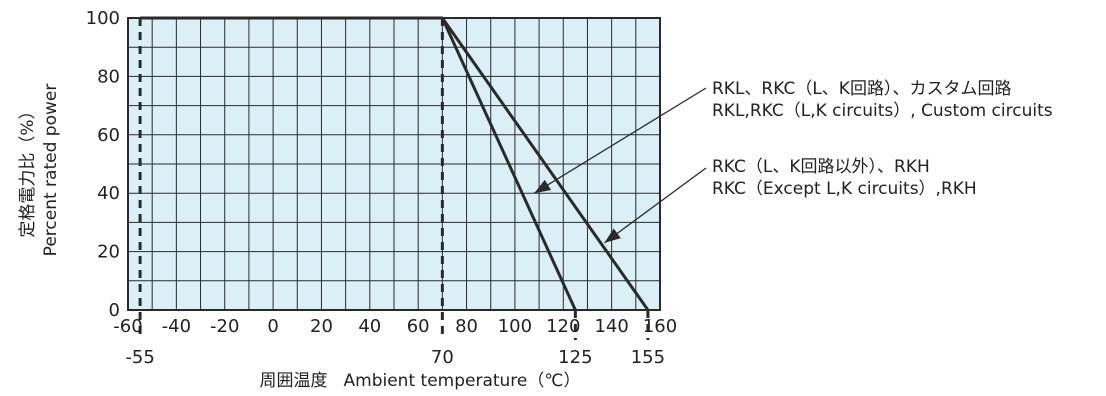 This screenshot has height=396, width=1106. Describe the element at coordinates (844, 189) in the screenshot. I see `annotation-2-line-2: RKC（Except L,K circuits）,RKH` at that location.